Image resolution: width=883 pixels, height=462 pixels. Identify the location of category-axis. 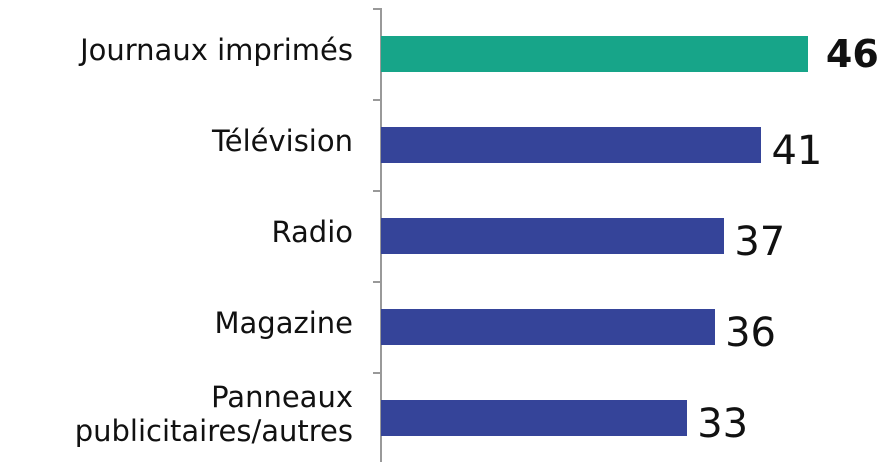
(381, 235).